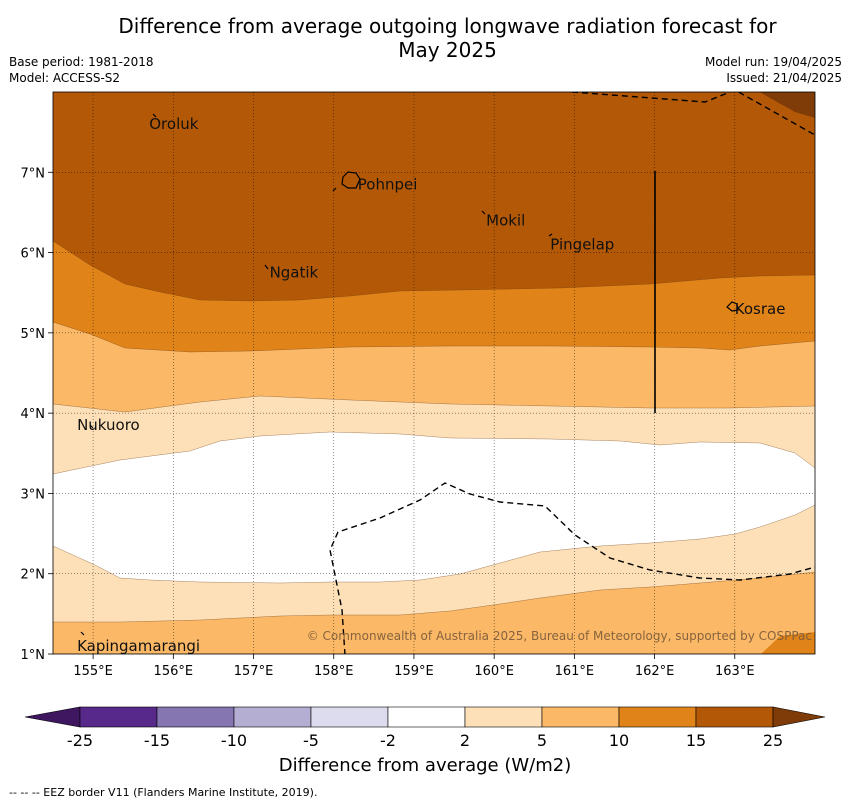  What do you see at coordinates (311, 740) in the screenshot?
I see `colorbar-tick-label: -5` at bounding box center [311, 740].